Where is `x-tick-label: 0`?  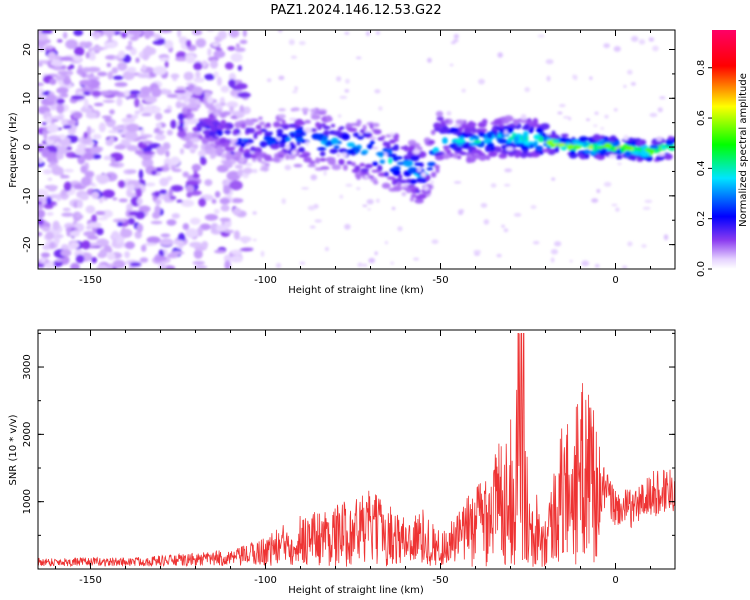 x-tick-label: 0 is located at coordinates (615, 580).